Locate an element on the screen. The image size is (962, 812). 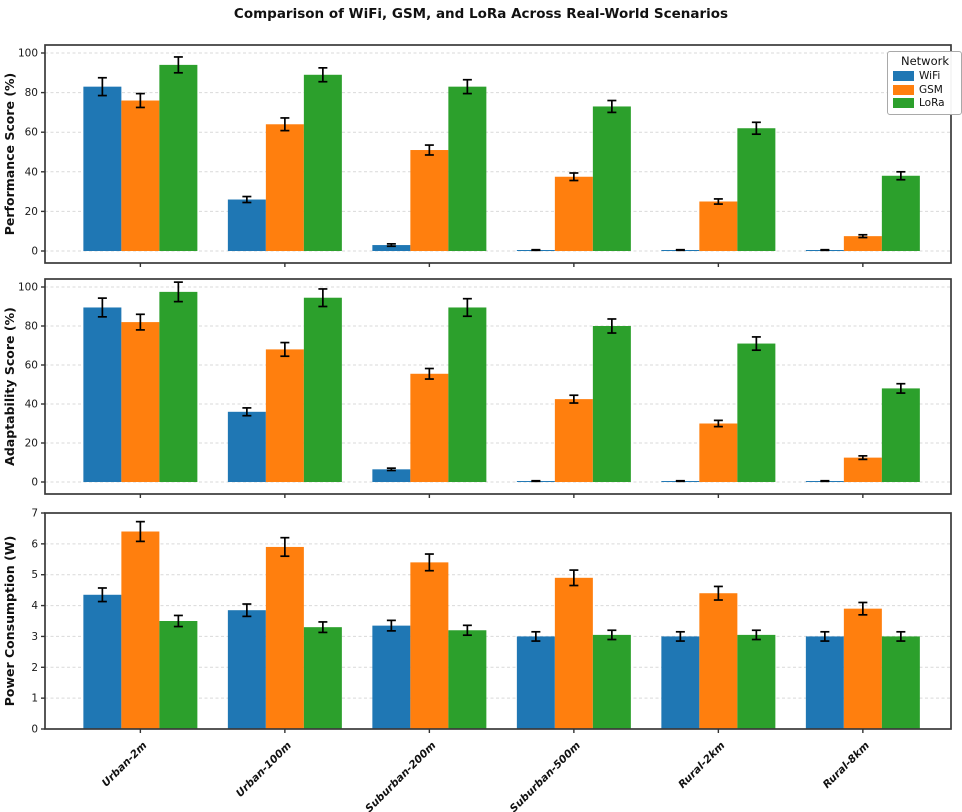
y-tick-label: 7 is located at coordinates (34, 514).